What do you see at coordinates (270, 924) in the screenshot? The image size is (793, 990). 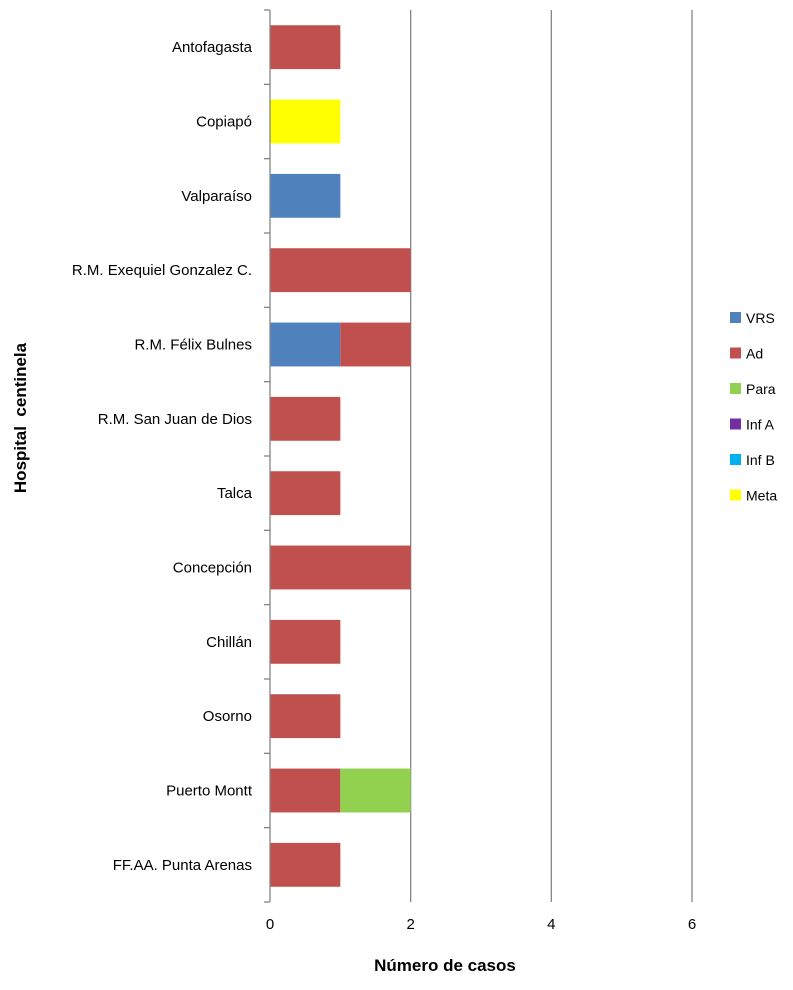 I see `x-tick-label: 0` at bounding box center [270, 924].